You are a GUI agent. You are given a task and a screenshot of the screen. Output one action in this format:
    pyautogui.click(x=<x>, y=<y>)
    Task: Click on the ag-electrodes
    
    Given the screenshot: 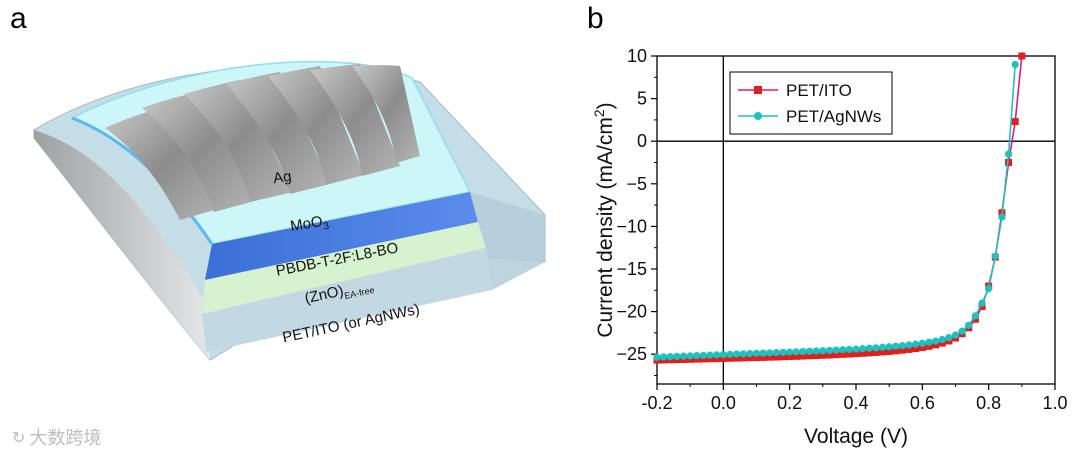 What is the action you would take?
    pyautogui.click(x=262, y=142)
    